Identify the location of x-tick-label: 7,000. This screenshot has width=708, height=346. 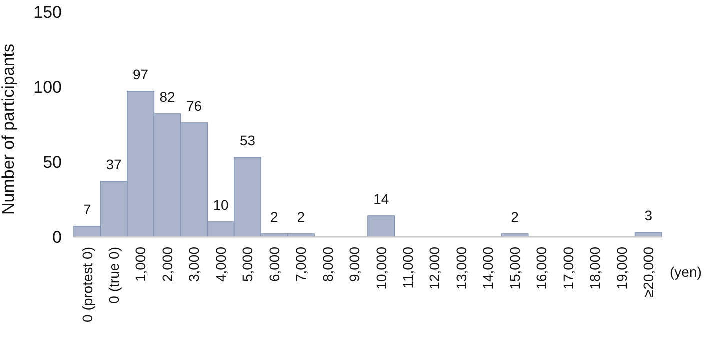
(301, 264).